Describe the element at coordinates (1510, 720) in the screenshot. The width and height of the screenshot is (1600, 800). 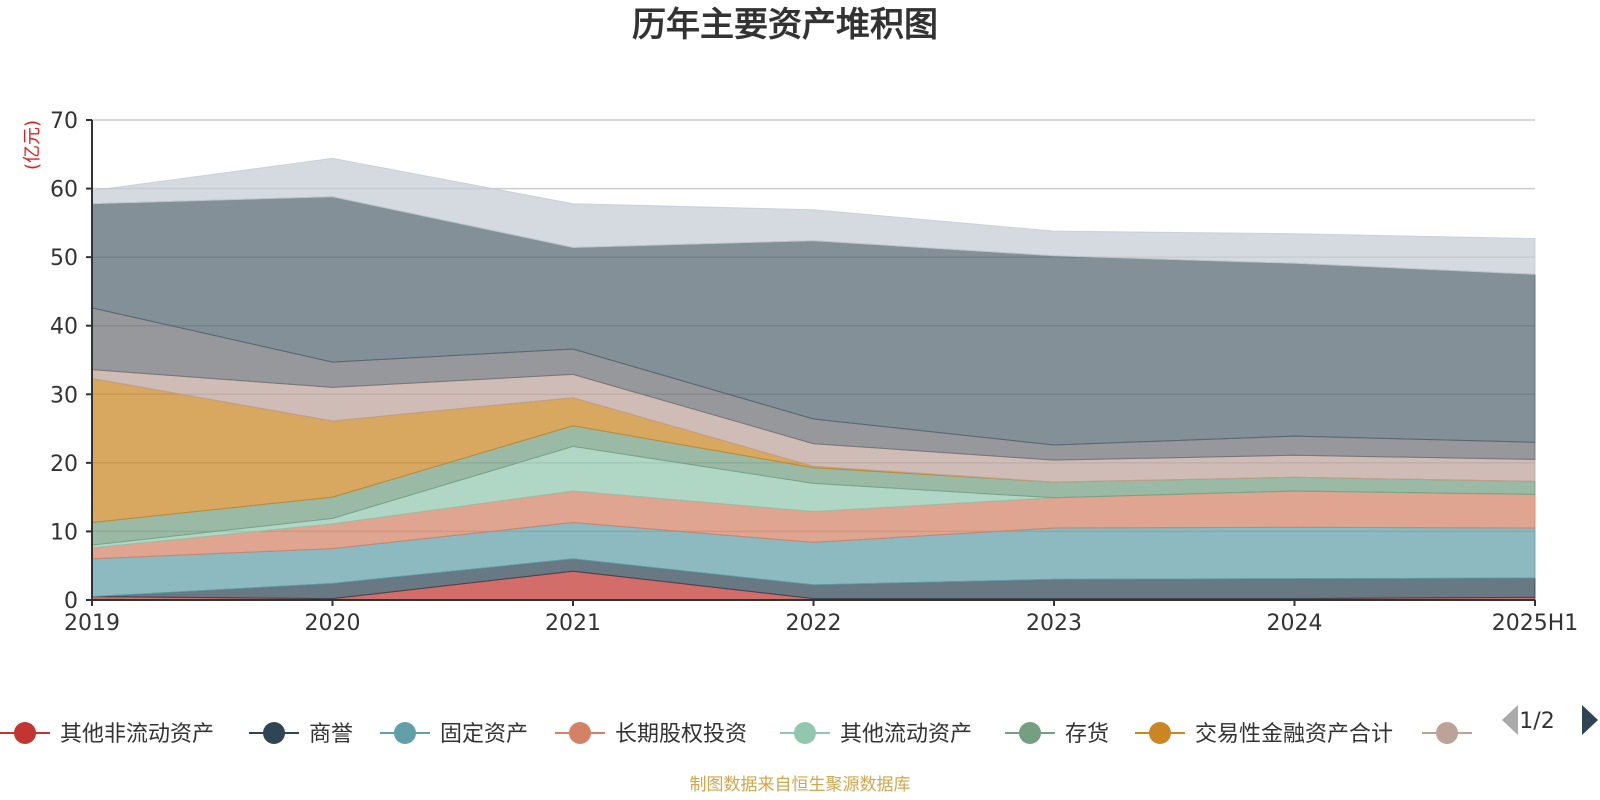
I see `legend-prev-icon` at that location.